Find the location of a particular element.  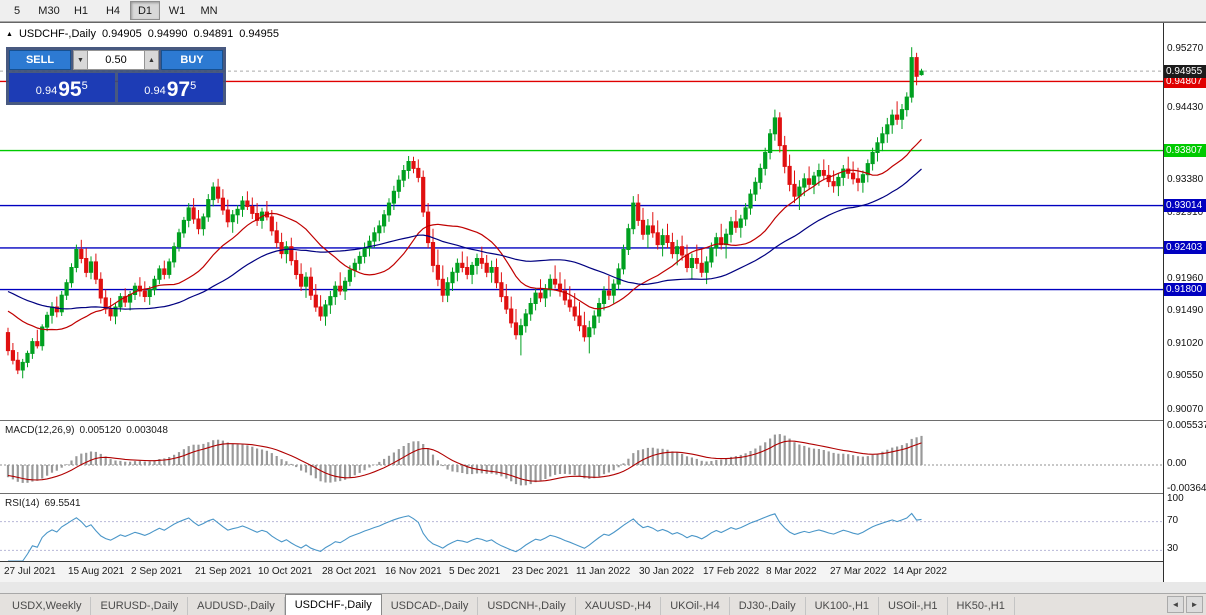

sell-price-display: 0.94 95 5 is located at coordinates (62, 87).